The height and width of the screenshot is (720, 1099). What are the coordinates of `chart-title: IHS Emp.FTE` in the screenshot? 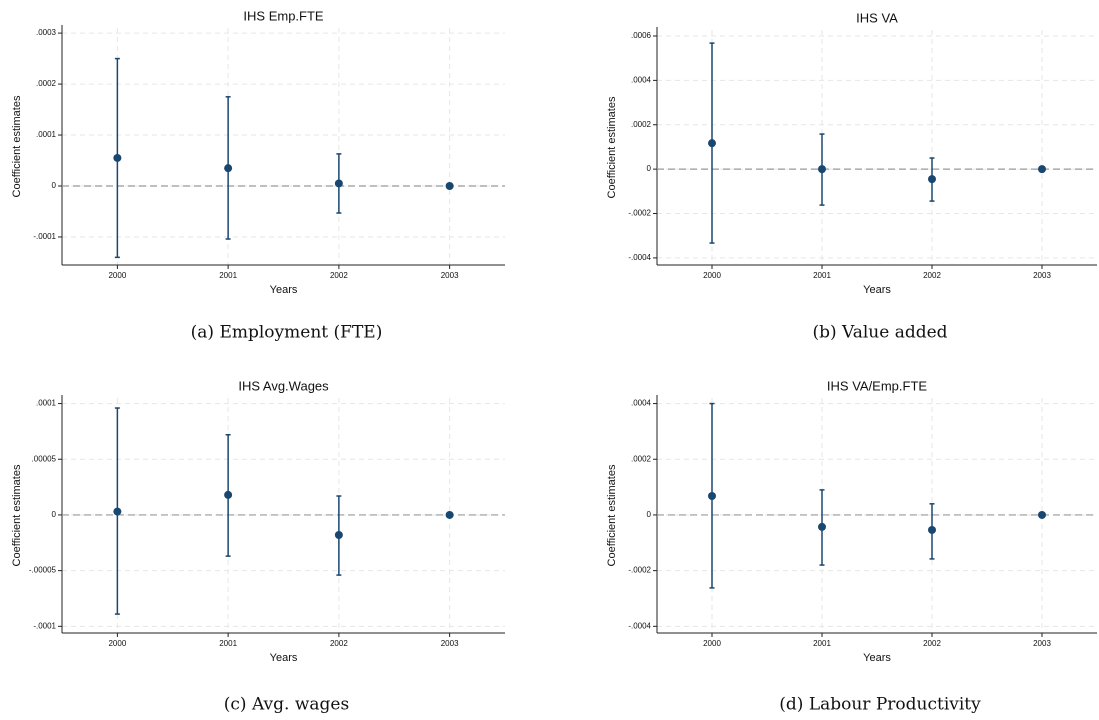 It's located at (283, 15).